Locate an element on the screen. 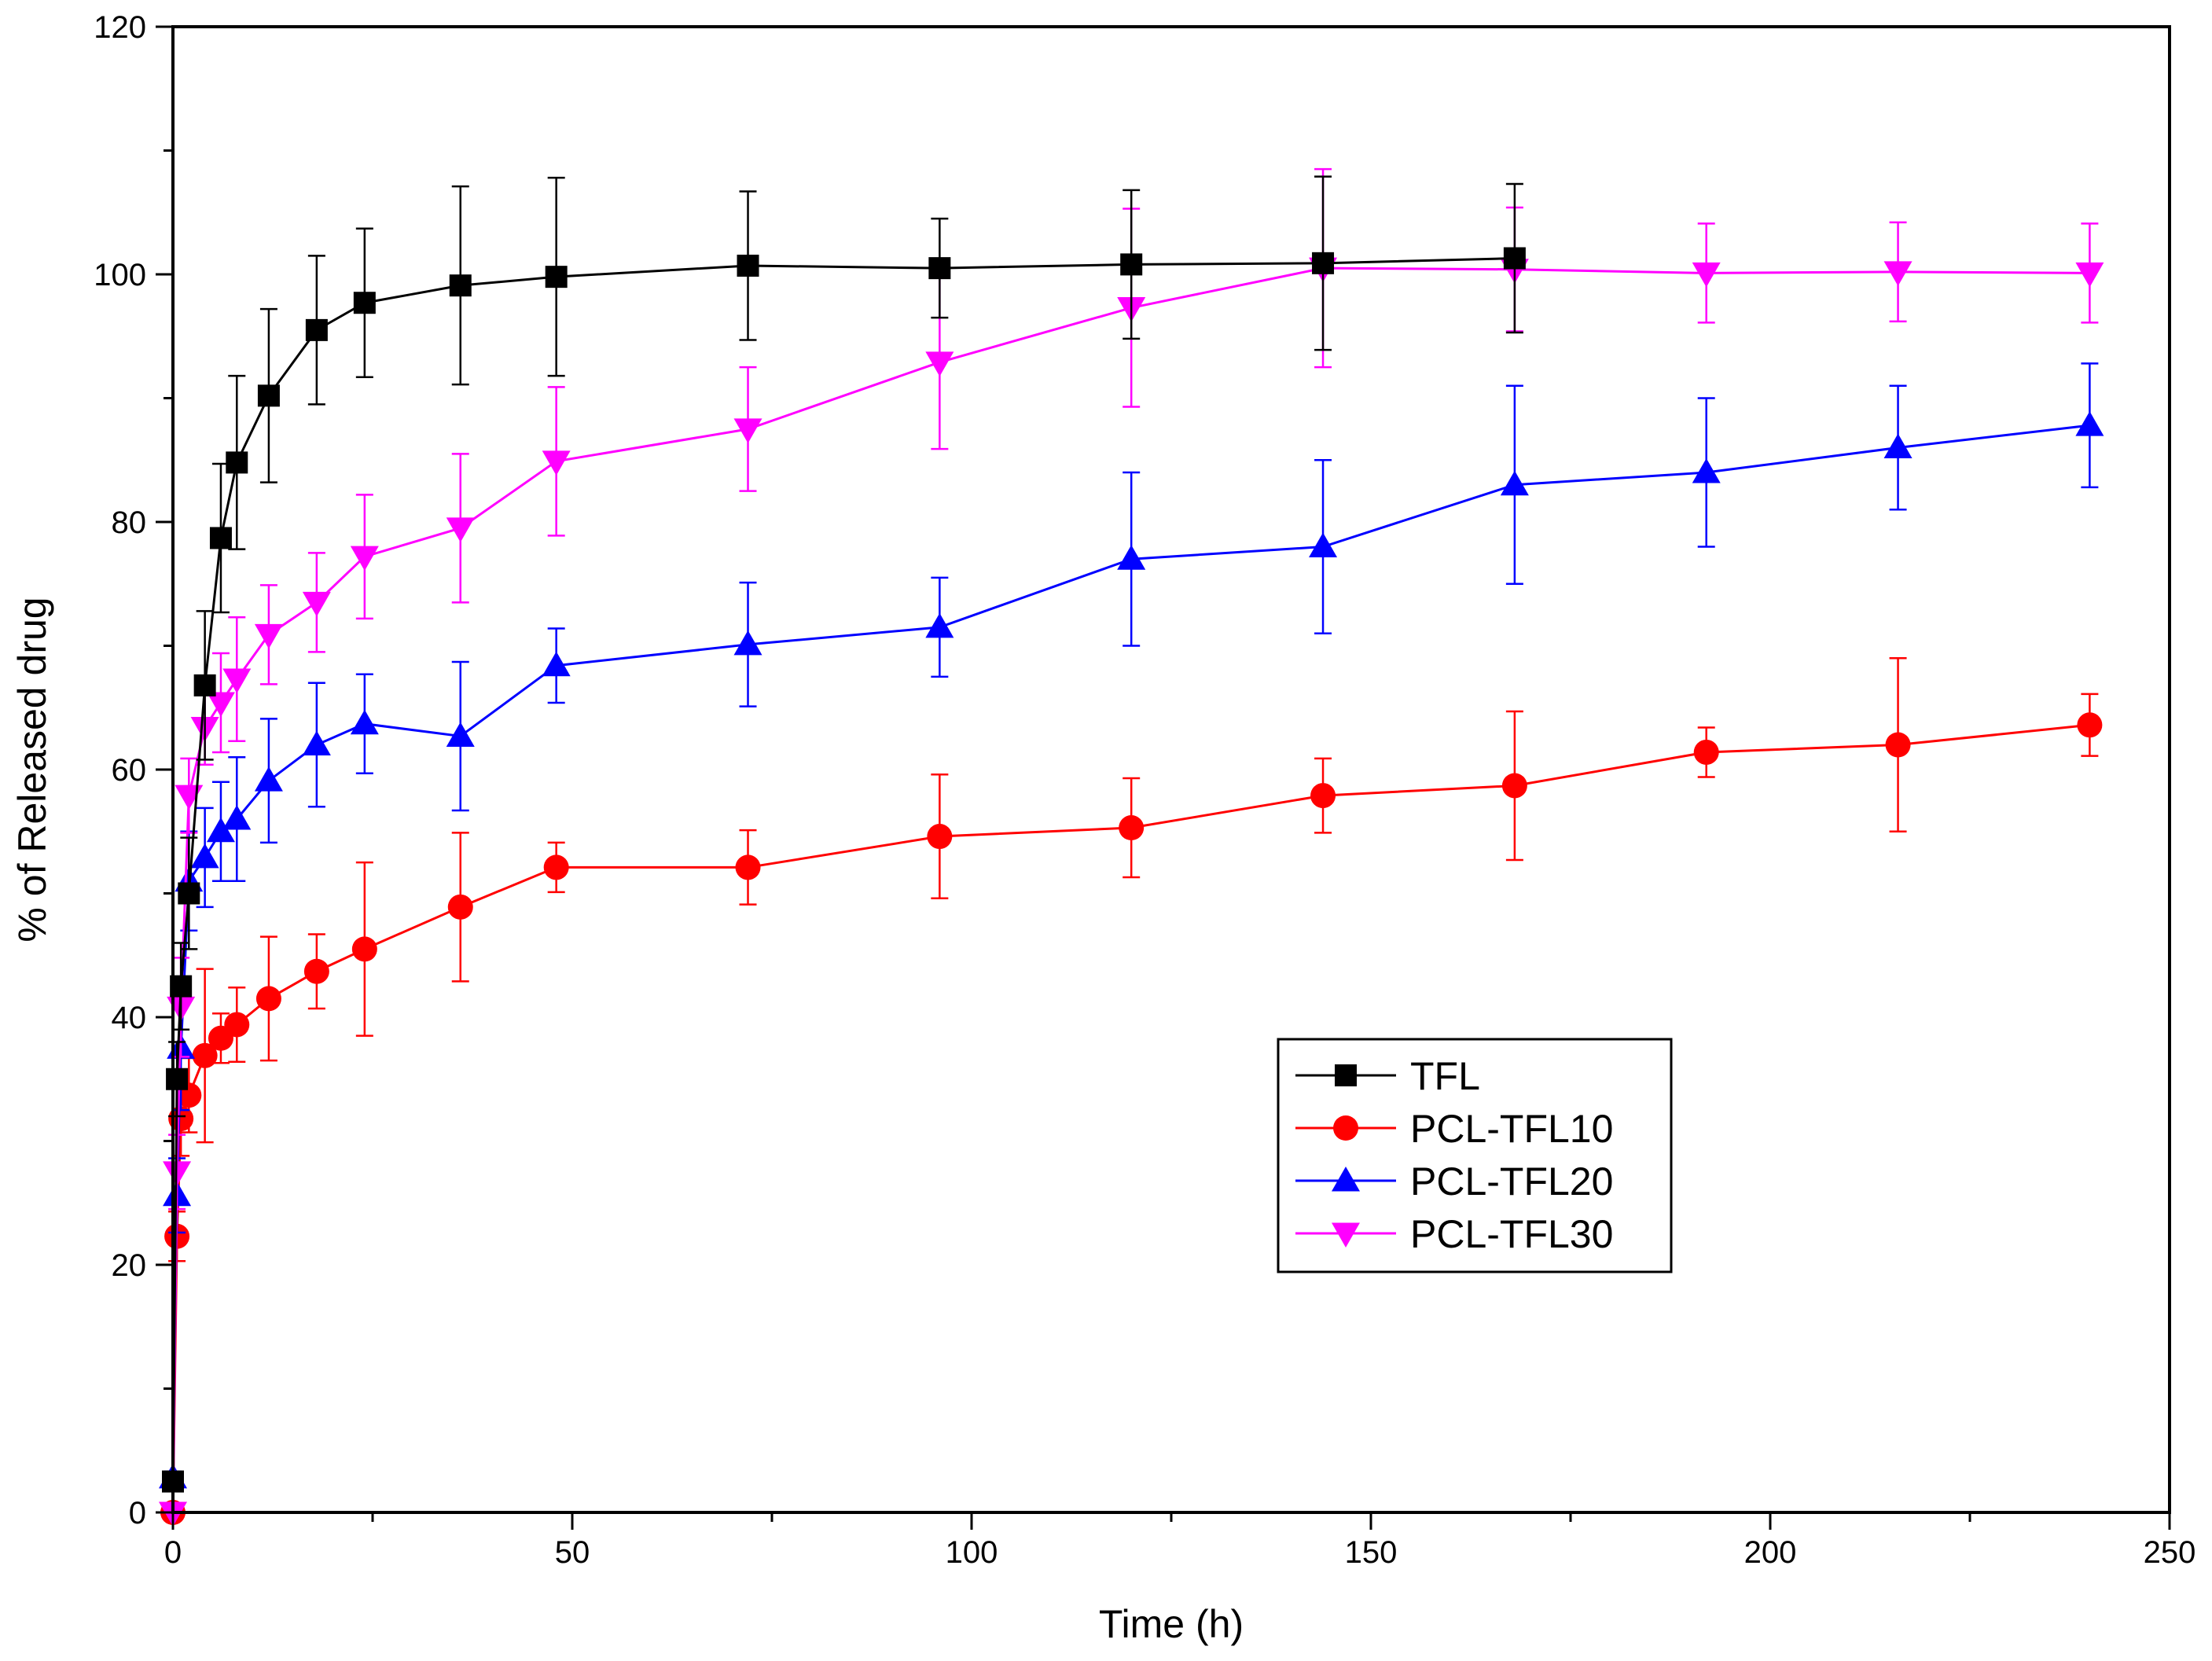 The height and width of the screenshot is (1661, 2212). legend-items: TFL PCL-TFL10 PCL-TFL20 PCL-TFL30 is located at coordinates (1454, 1155).